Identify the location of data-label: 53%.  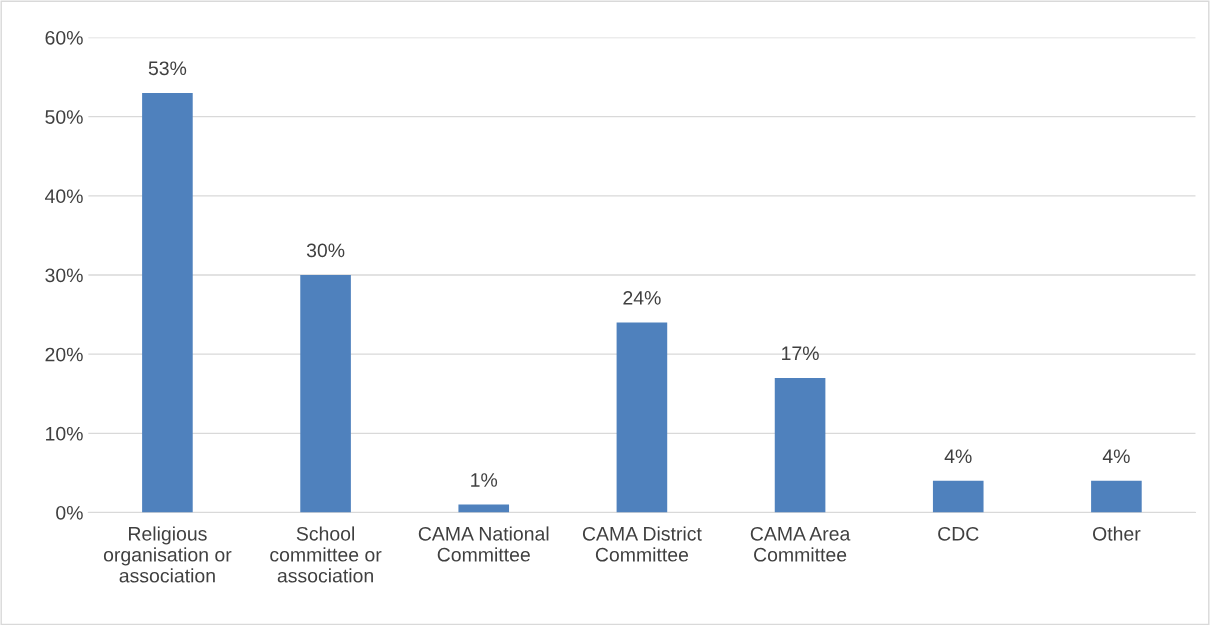
(167, 68).